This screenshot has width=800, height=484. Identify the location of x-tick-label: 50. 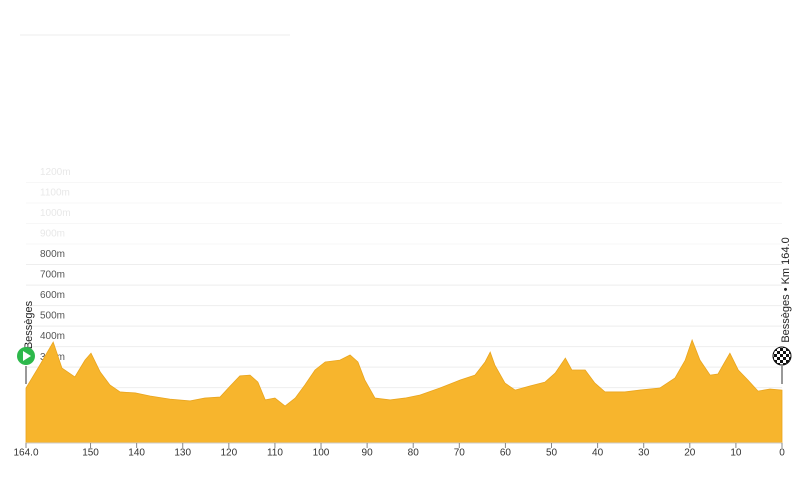
(552, 453).